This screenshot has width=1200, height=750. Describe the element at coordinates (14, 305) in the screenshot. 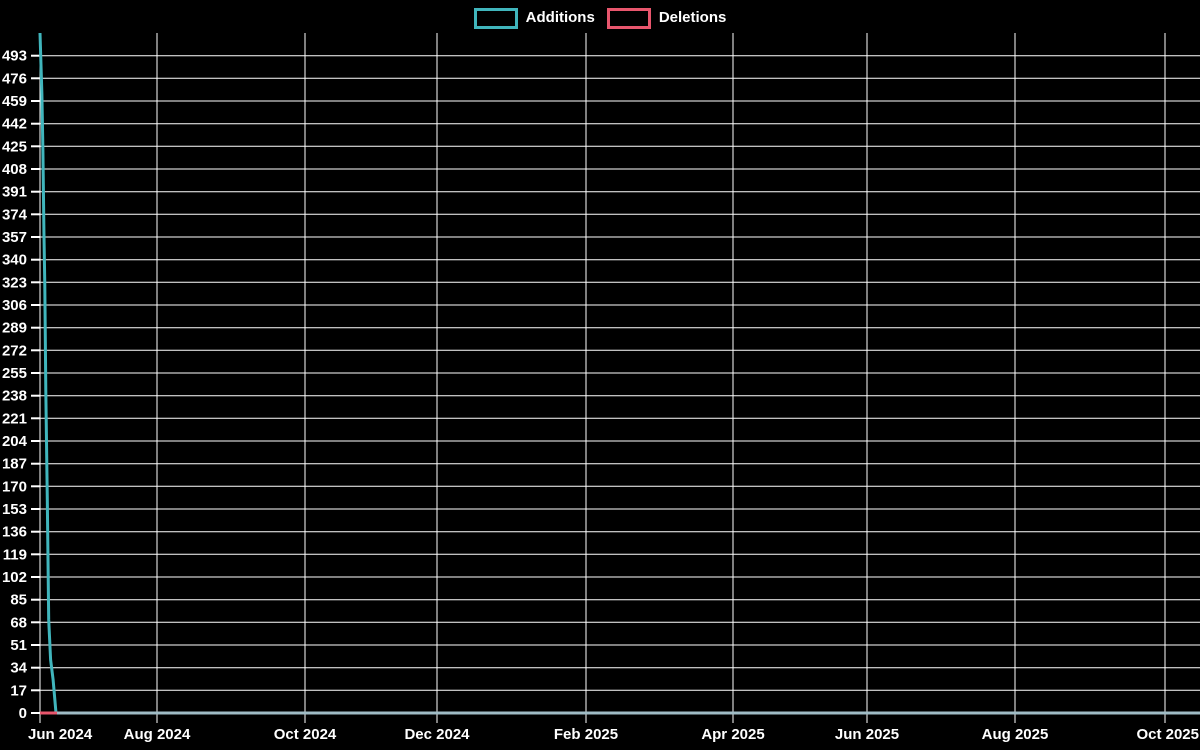

I see `y-tick-label: 306` at that location.